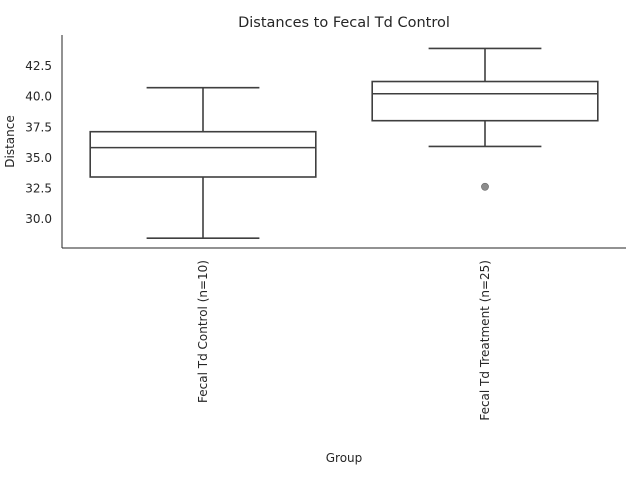 The height and width of the screenshot is (480, 640). What do you see at coordinates (203, 331) in the screenshot?
I see `x-tick-label: Fecal Td Control (n=10)` at bounding box center [203, 331].